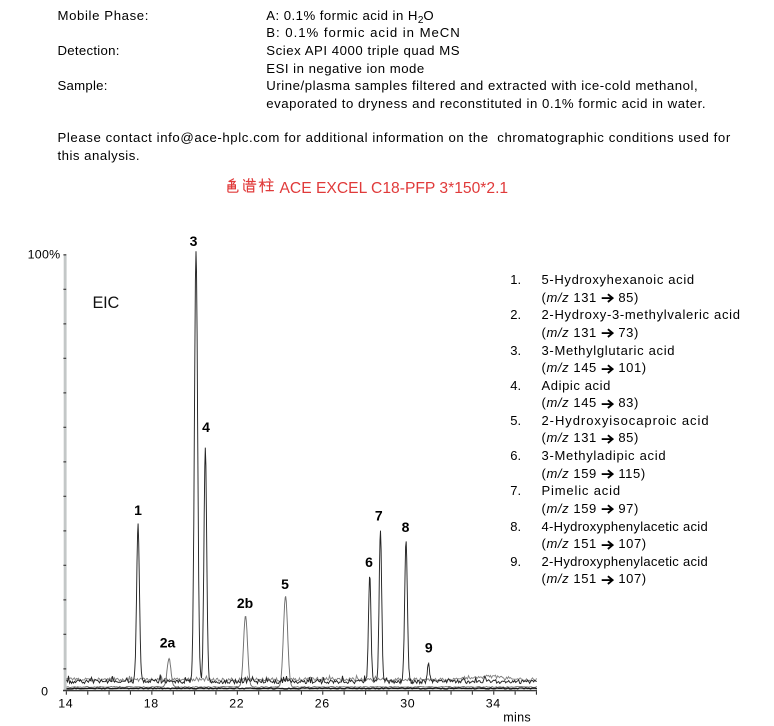  I want to click on svg-text: 1, so click(138, 510).